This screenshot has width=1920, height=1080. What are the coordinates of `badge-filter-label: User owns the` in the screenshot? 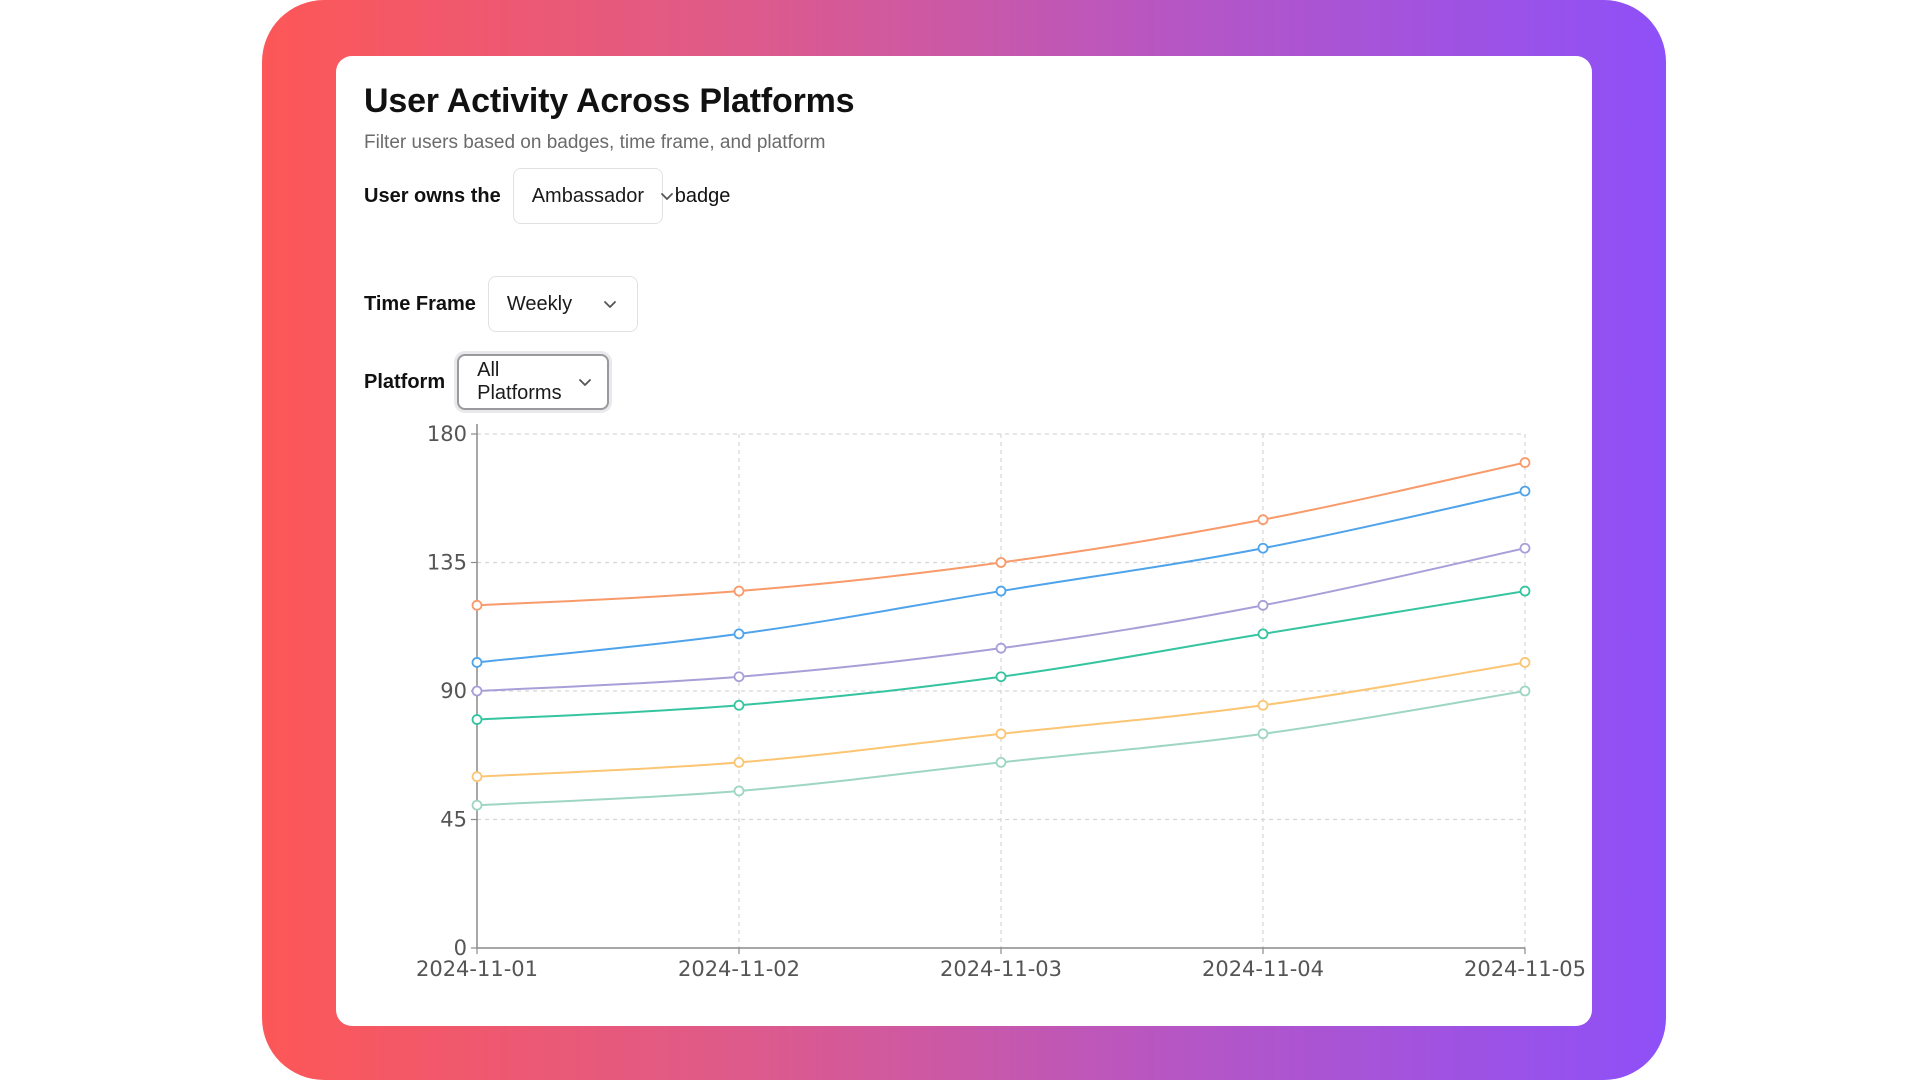 It's located at (432, 195).